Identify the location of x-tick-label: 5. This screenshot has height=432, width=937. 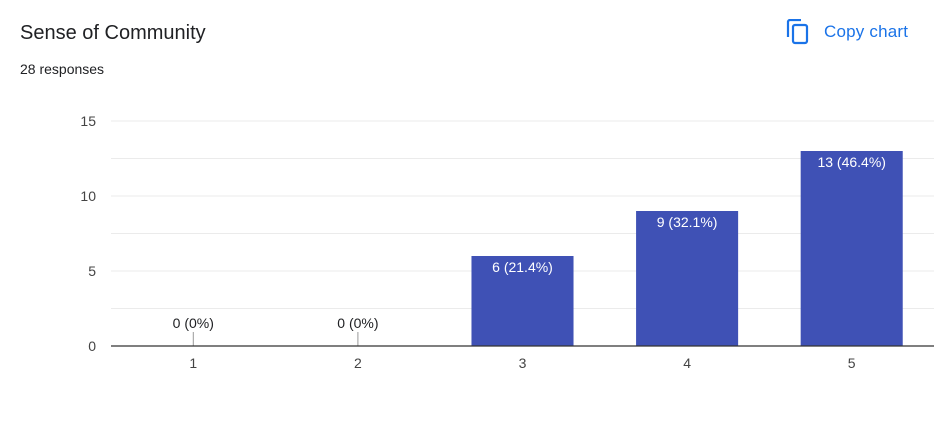
(852, 363).